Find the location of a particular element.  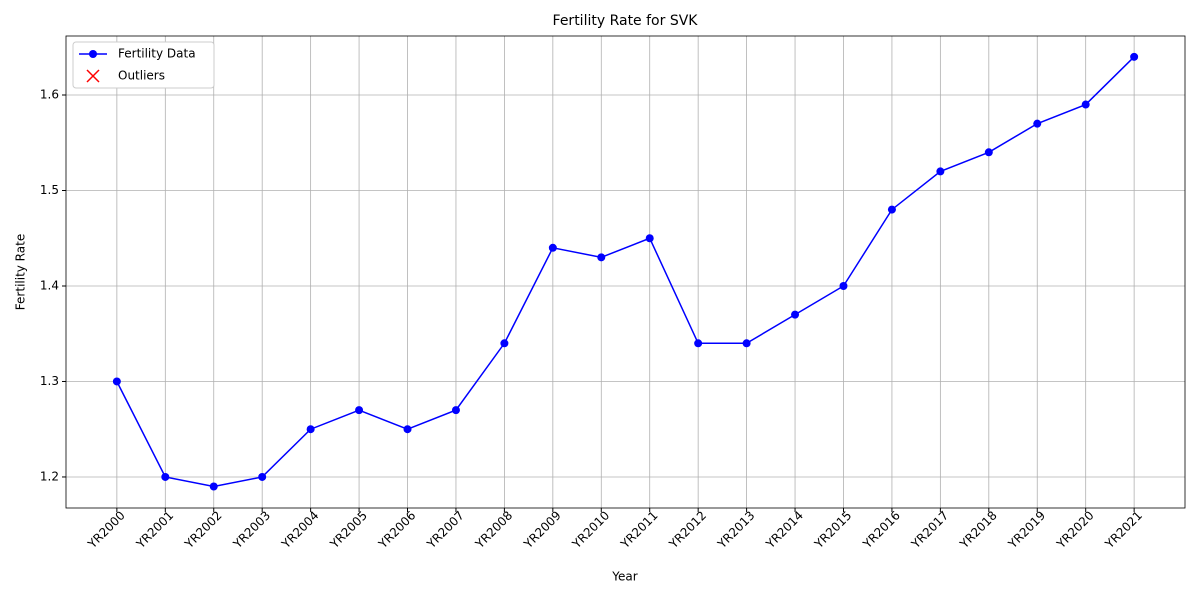

legend-label: Fertility Data is located at coordinates (157, 54).